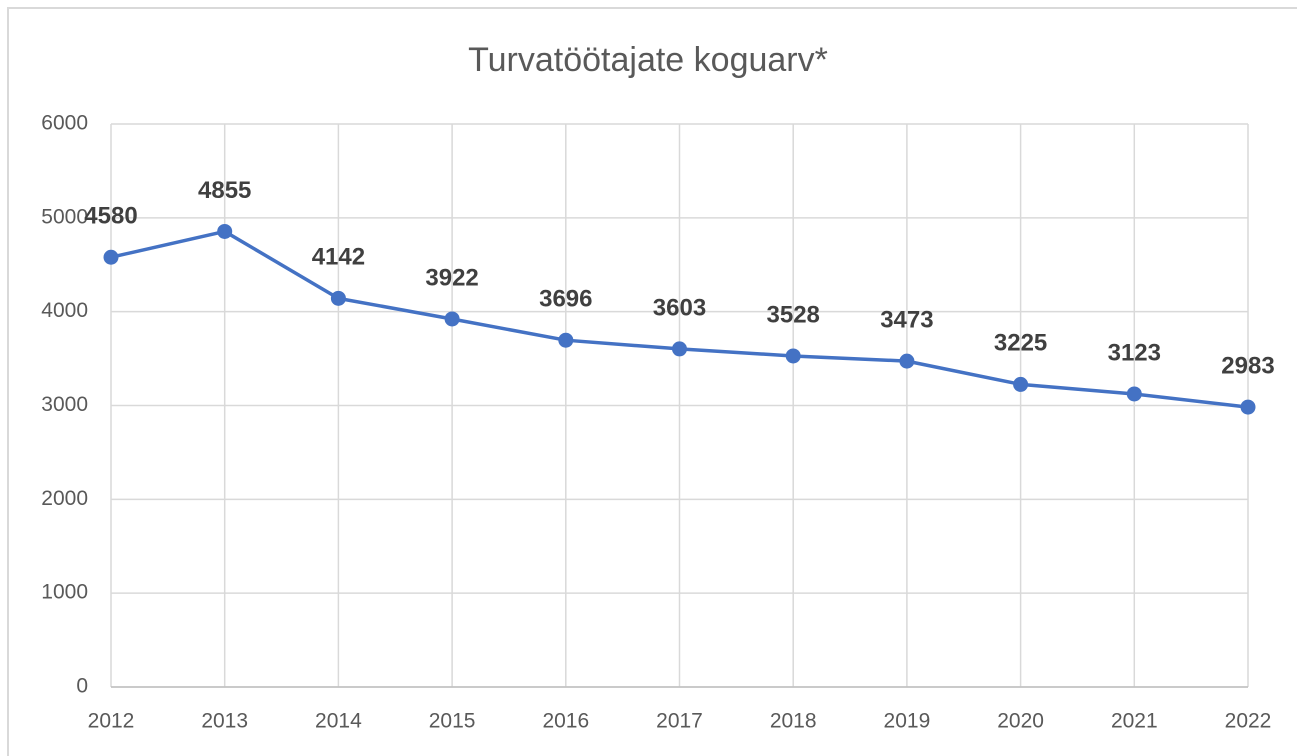 The height and width of the screenshot is (756, 1297). What do you see at coordinates (224, 721) in the screenshot?
I see `x-tick-label: 2013` at bounding box center [224, 721].